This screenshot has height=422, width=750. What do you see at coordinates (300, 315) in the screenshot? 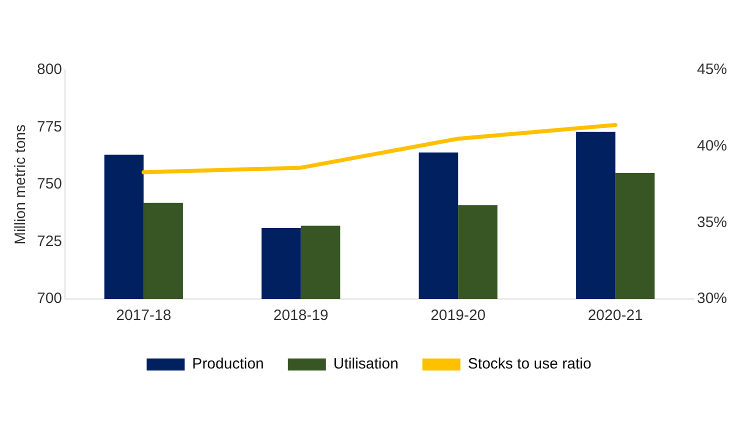
I see `x-tick-label: 2018-19` at bounding box center [300, 315].